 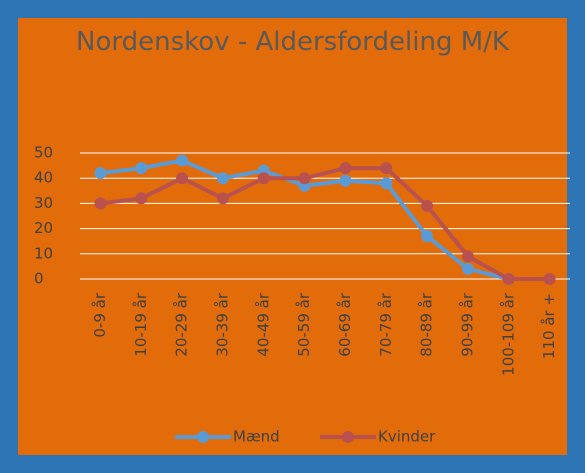 What do you see at coordinates (256, 437) in the screenshot?
I see `legend-label: Mænd` at bounding box center [256, 437].